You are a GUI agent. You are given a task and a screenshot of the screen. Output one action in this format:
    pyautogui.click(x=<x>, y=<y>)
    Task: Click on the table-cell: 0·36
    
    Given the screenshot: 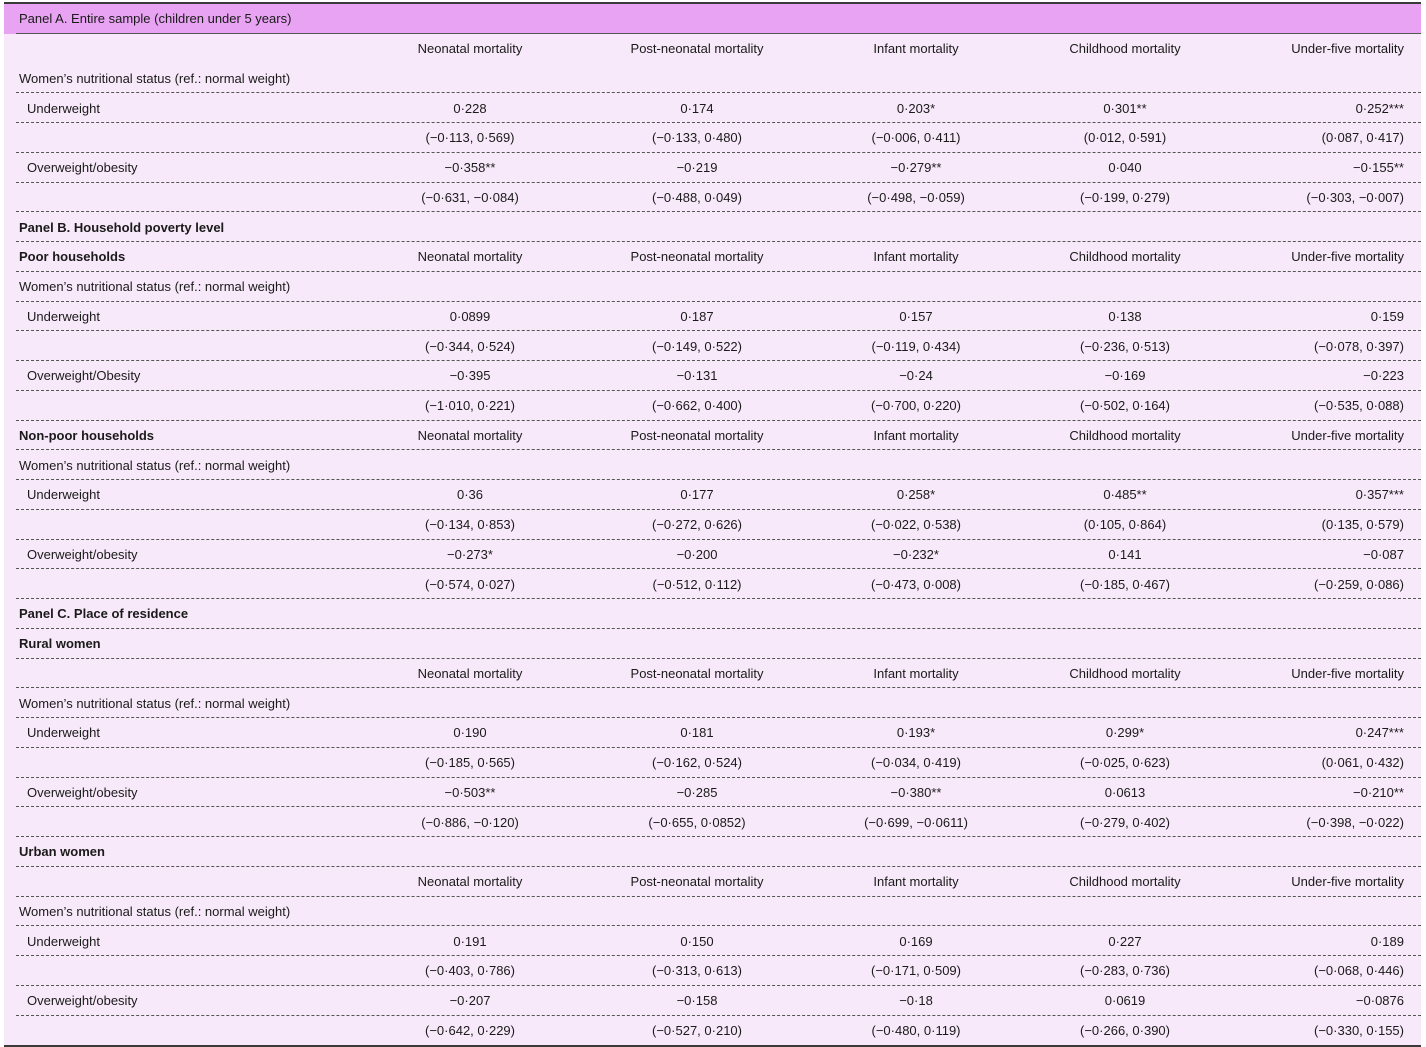 What is the action you would take?
    pyautogui.click(x=470, y=495)
    